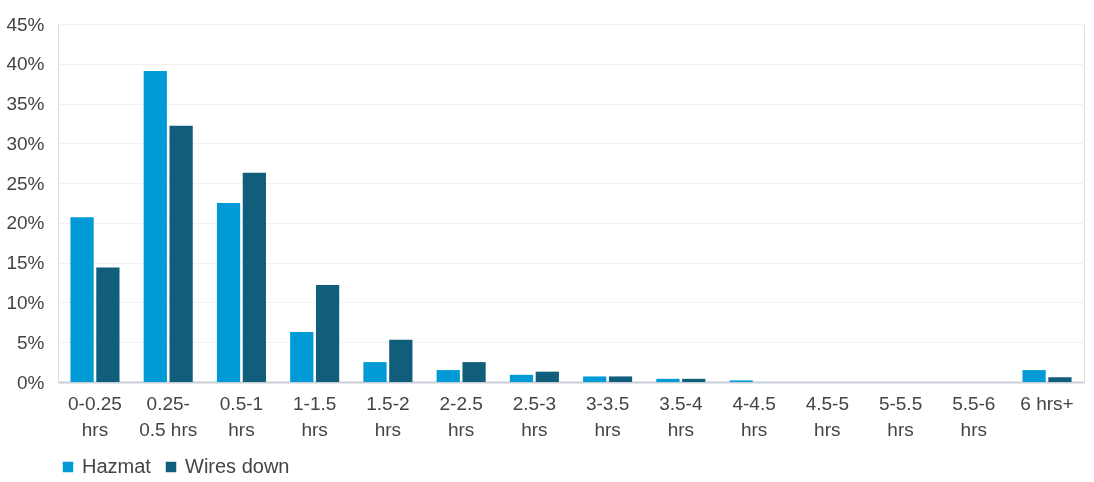 This screenshot has height=482, width=1094. What do you see at coordinates (827, 416) in the screenshot?
I see `x-tick-label: 4.5-5 hrs` at bounding box center [827, 416].